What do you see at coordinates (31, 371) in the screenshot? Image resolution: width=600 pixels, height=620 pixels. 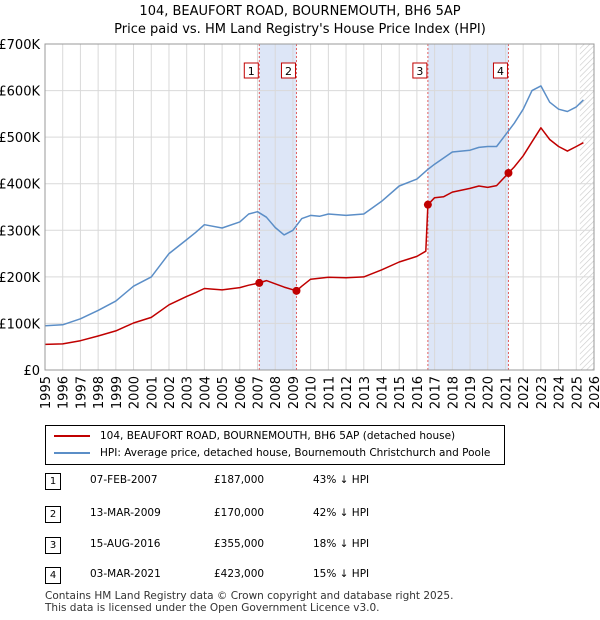 I see `y-tick-label: £0` at bounding box center [31, 371].